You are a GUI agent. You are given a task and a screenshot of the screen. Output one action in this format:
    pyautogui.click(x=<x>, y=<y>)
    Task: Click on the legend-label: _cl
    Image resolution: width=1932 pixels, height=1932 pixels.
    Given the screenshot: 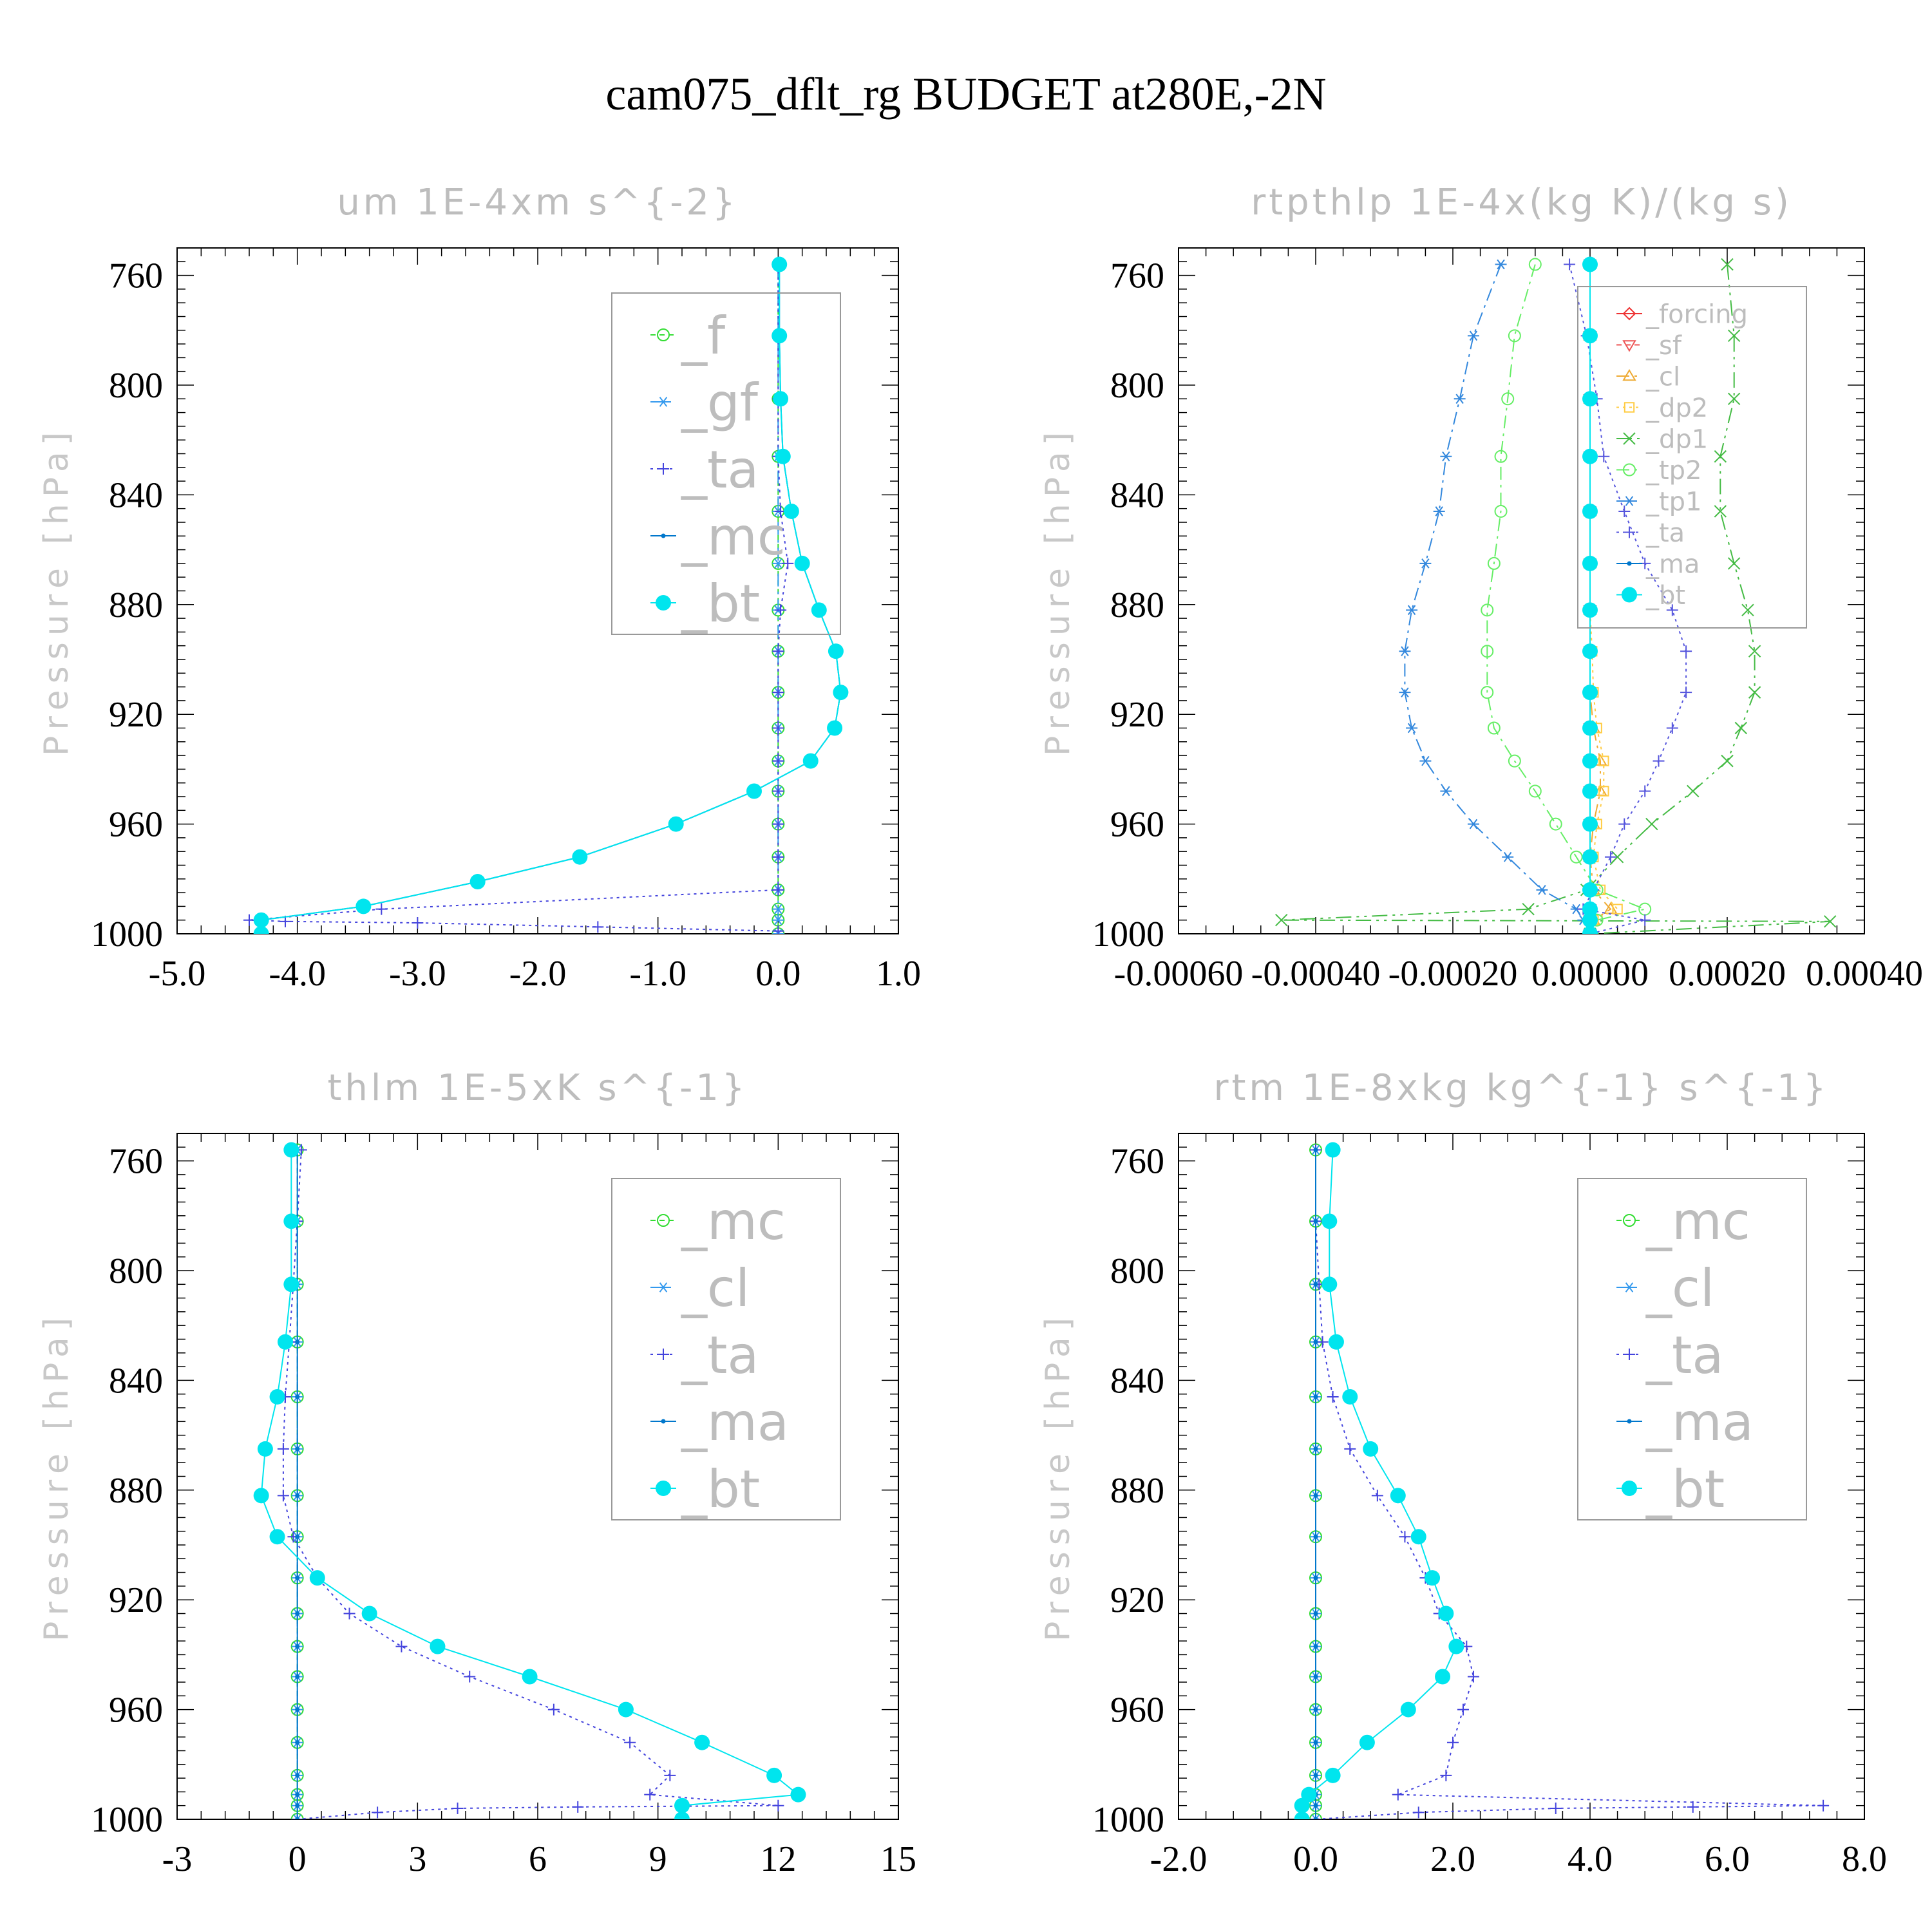 What is the action you would take?
    pyautogui.click(x=1679, y=1288)
    